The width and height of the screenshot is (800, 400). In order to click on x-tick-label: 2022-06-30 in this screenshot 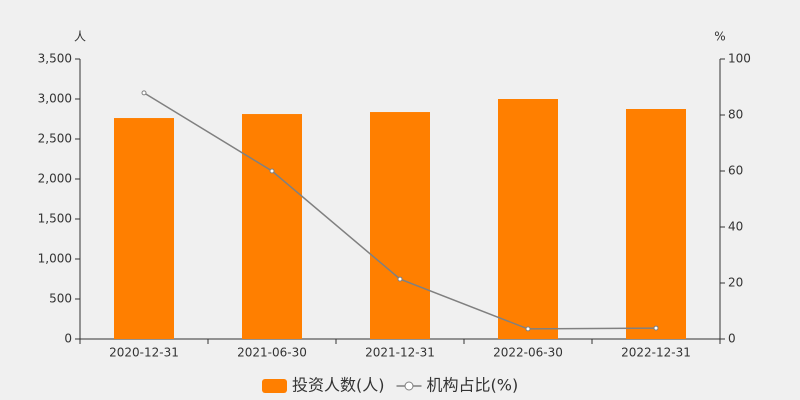, I will do `click(528, 353)`.